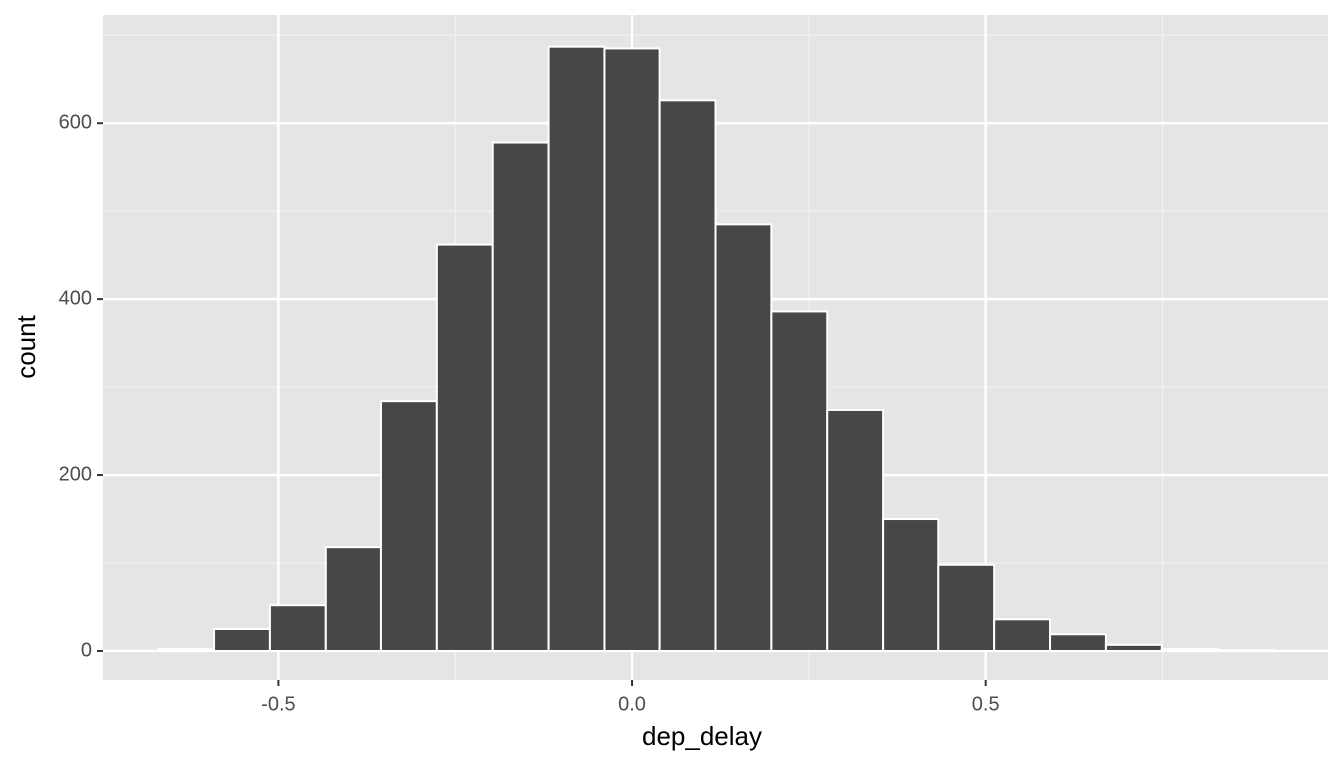 This screenshot has height=768, width=1344. I want to click on x-axis-title: dep_delay, so click(702, 736).